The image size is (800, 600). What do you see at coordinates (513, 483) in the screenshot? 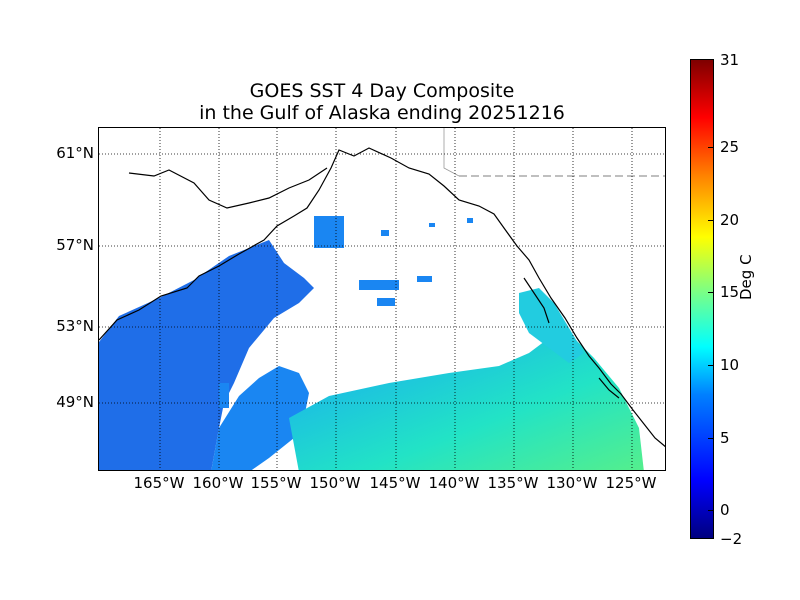
I see `lon-label-135: 135°W` at bounding box center [513, 483].